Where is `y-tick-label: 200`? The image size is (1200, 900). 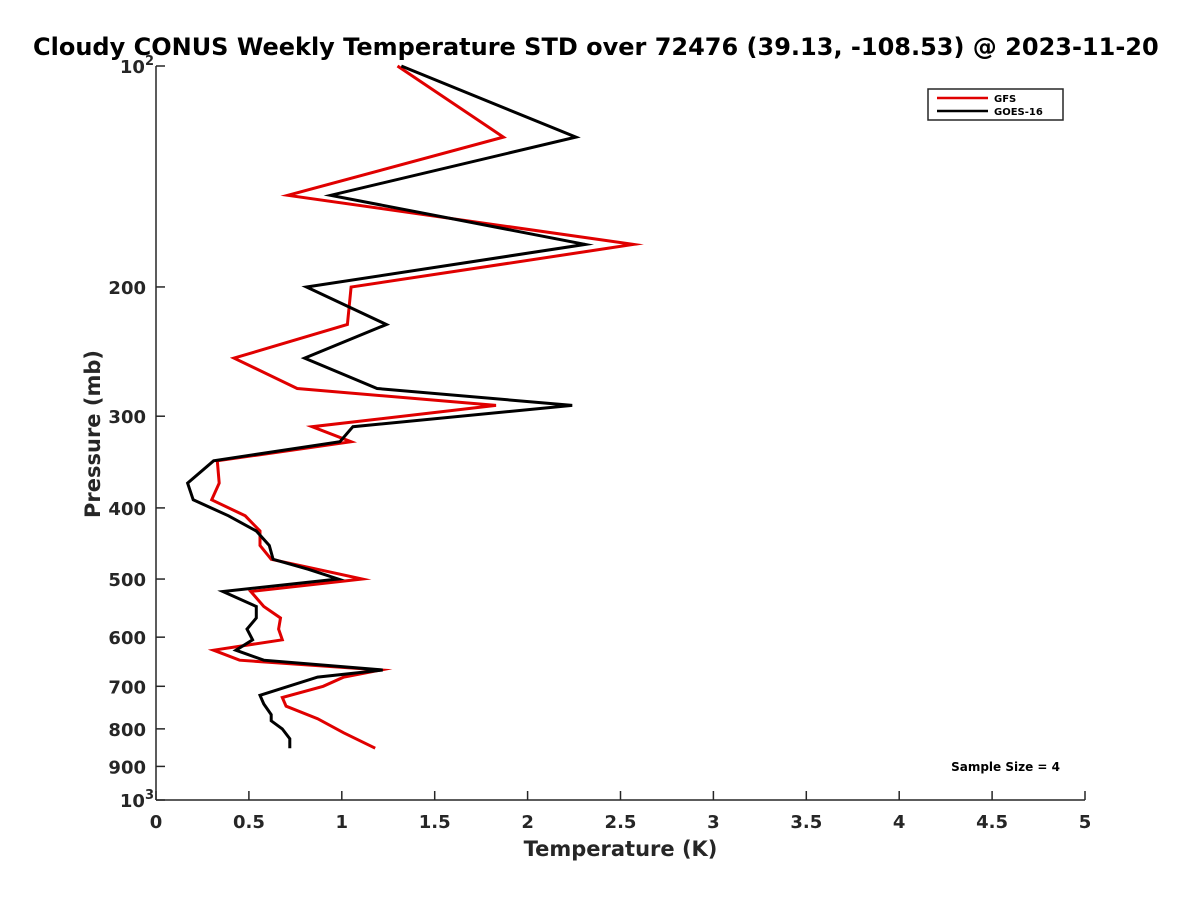 y-tick-label: 200 is located at coordinates (127, 288).